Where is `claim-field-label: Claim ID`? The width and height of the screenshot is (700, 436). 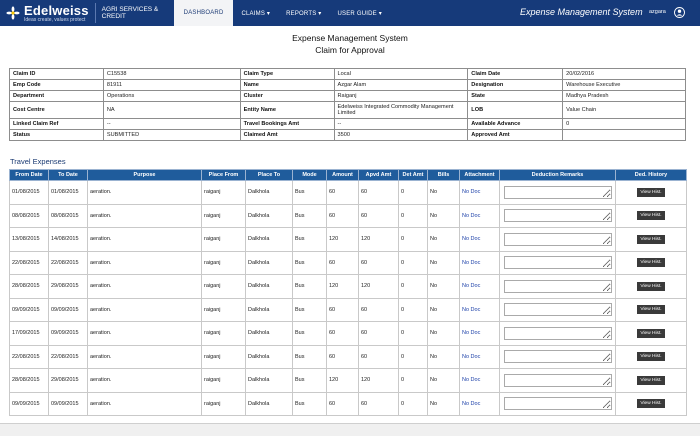
claim-field-label: Claim ID is located at coordinates (56, 74).